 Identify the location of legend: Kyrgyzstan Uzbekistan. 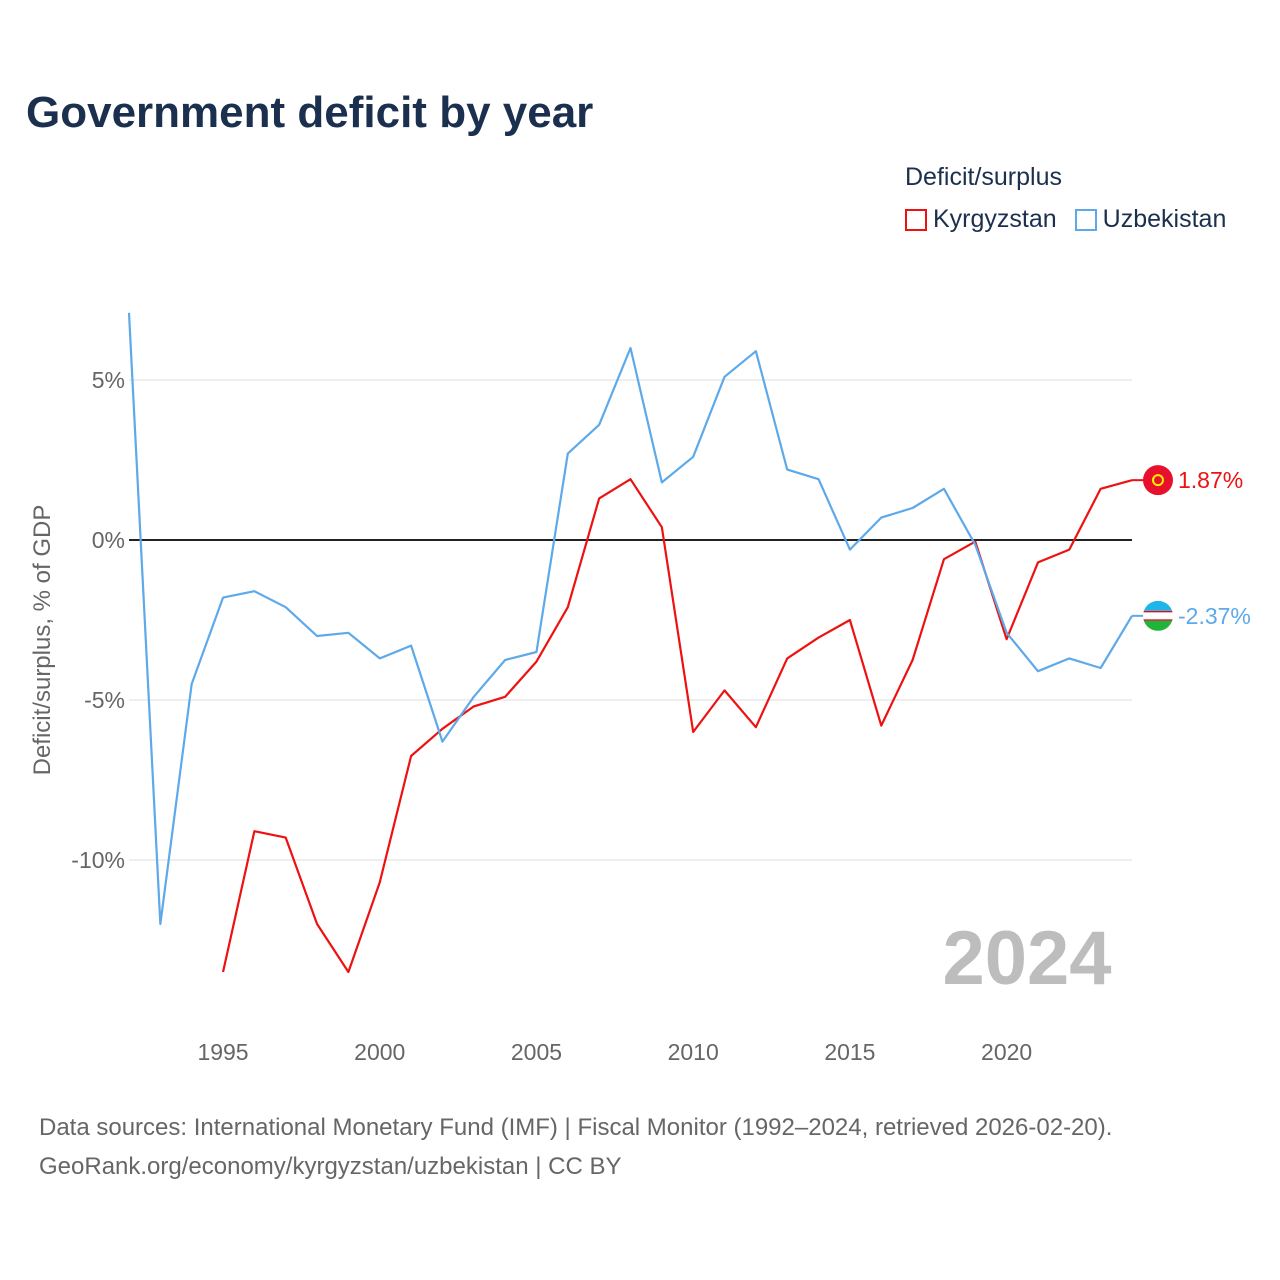
(1065, 219).